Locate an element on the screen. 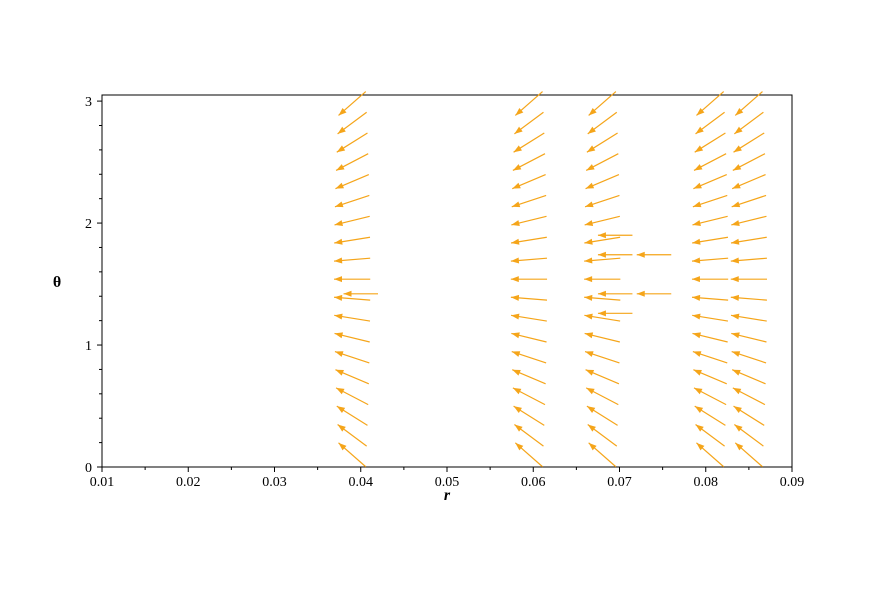 This screenshot has width=872, height=599. x-tick-label: 0.06 is located at coordinates (533, 482).